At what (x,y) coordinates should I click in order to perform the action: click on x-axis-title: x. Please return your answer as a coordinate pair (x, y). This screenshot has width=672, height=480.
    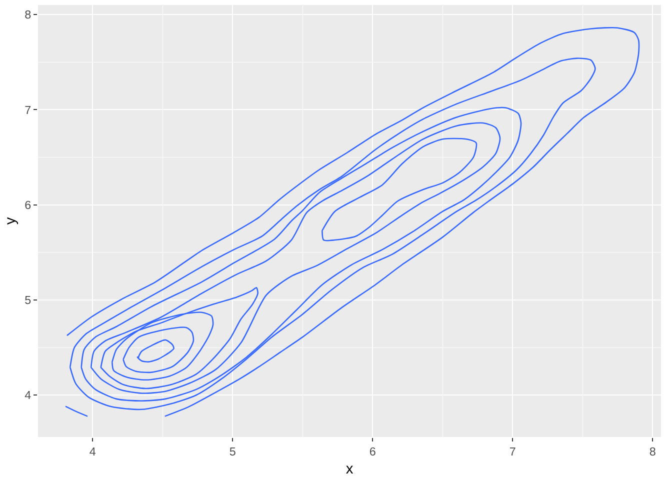
    Looking at the image, I should click on (350, 469).